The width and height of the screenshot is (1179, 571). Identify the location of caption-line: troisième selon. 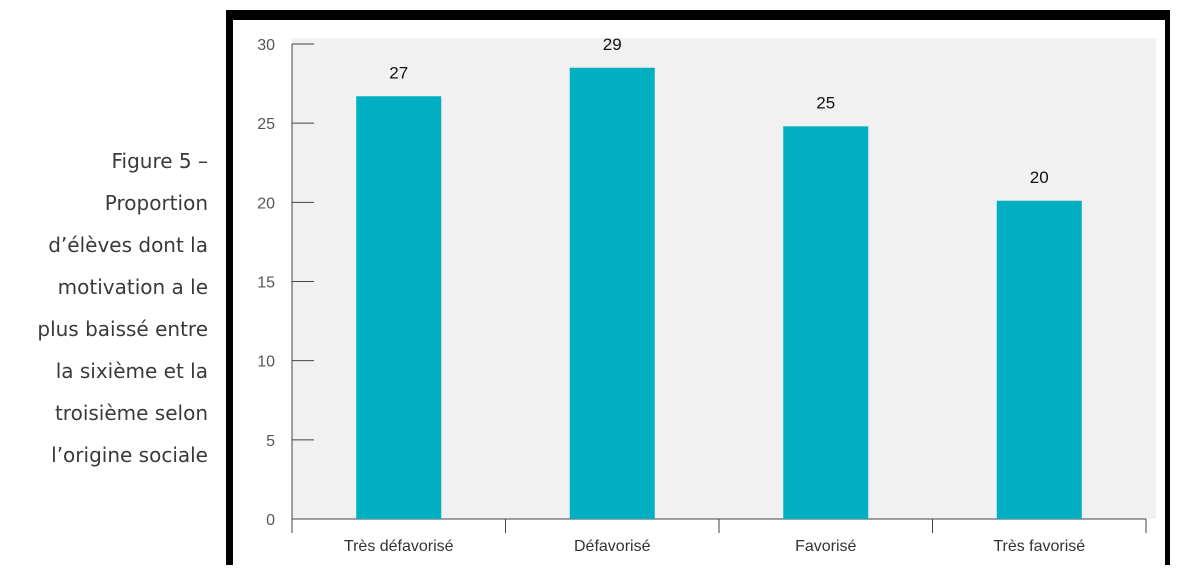
(131, 413).